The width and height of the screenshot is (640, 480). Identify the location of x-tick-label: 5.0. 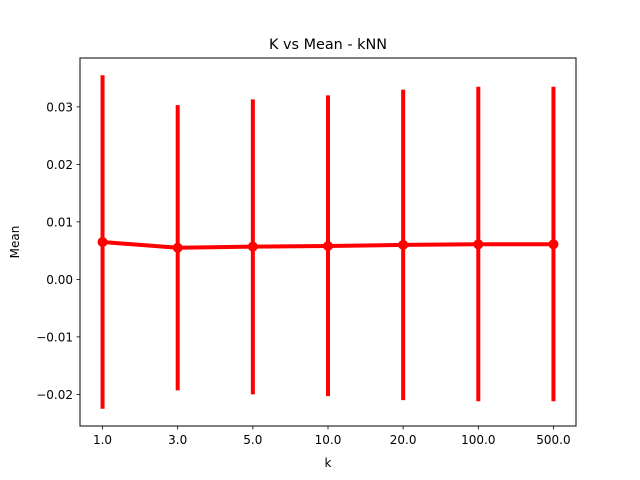
(252, 440).